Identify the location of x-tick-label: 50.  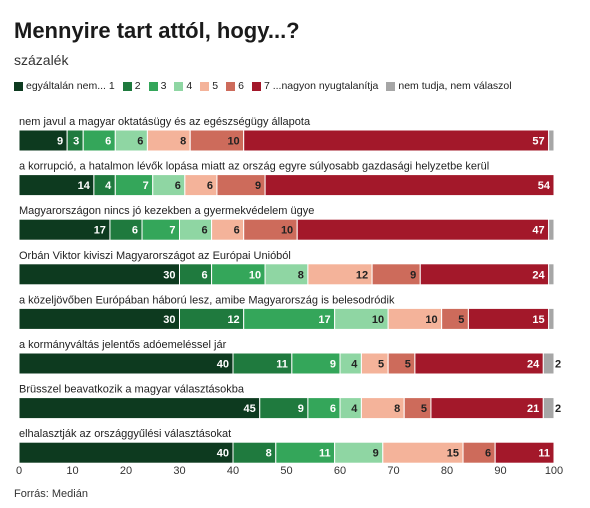
(286, 471).